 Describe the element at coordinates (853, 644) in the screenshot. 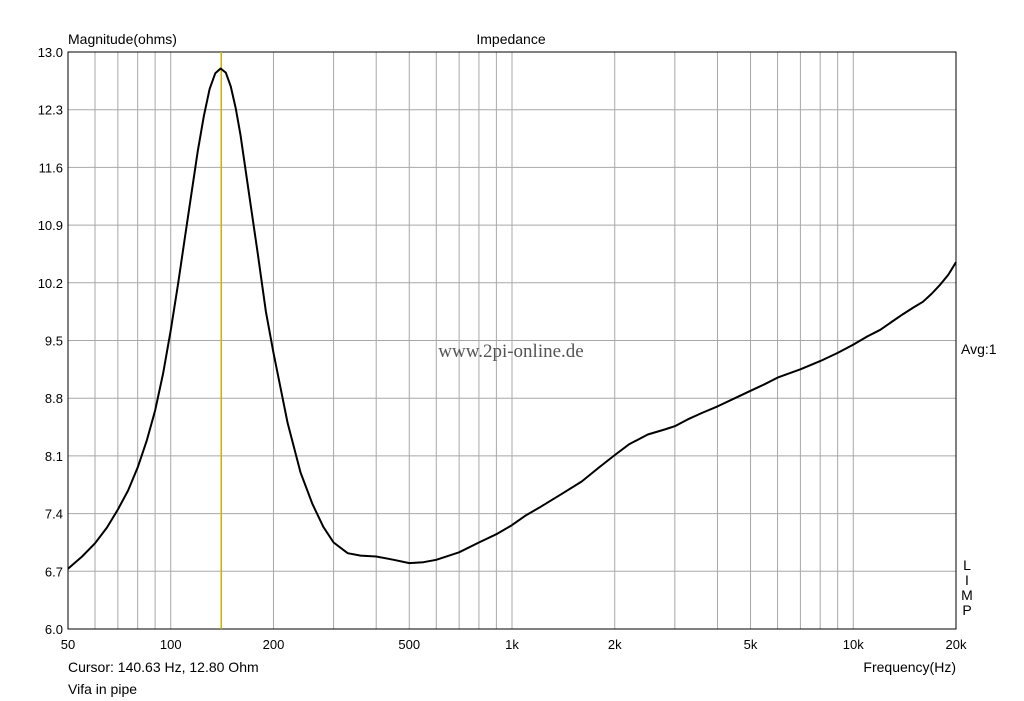

I see `x-tick-label: 10k` at that location.